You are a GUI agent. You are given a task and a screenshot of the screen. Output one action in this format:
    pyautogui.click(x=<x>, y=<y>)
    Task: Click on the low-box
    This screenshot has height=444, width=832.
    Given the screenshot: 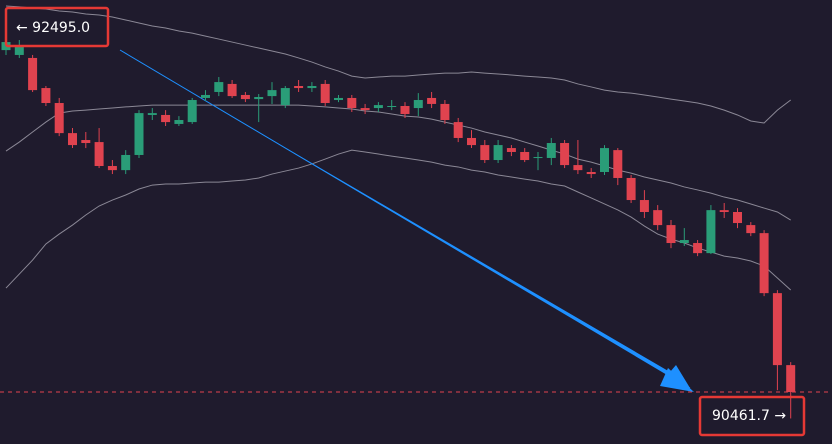 What is the action you would take?
    pyautogui.click(x=752, y=416)
    